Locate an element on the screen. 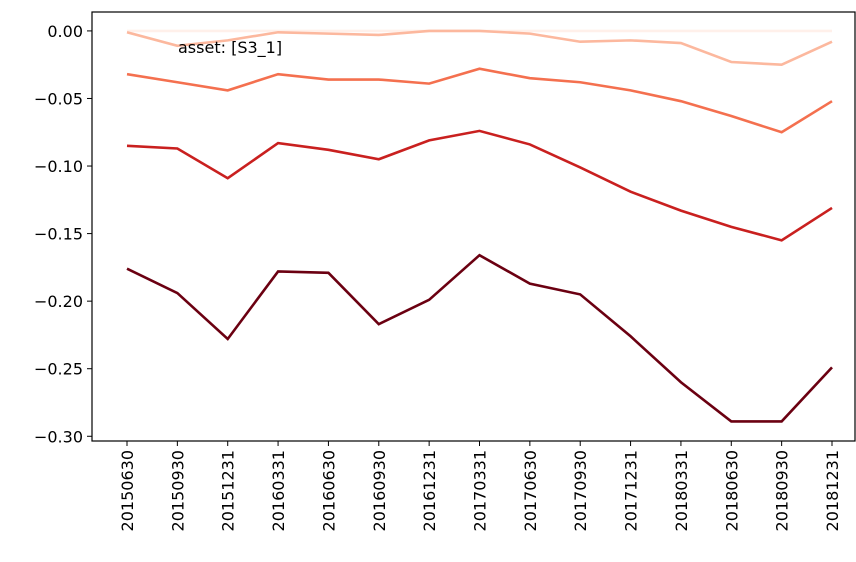 Image resolution: width=856 pixels, height=562 pixels. annotation: asset: [S3_1] is located at coordinates (230, 48).